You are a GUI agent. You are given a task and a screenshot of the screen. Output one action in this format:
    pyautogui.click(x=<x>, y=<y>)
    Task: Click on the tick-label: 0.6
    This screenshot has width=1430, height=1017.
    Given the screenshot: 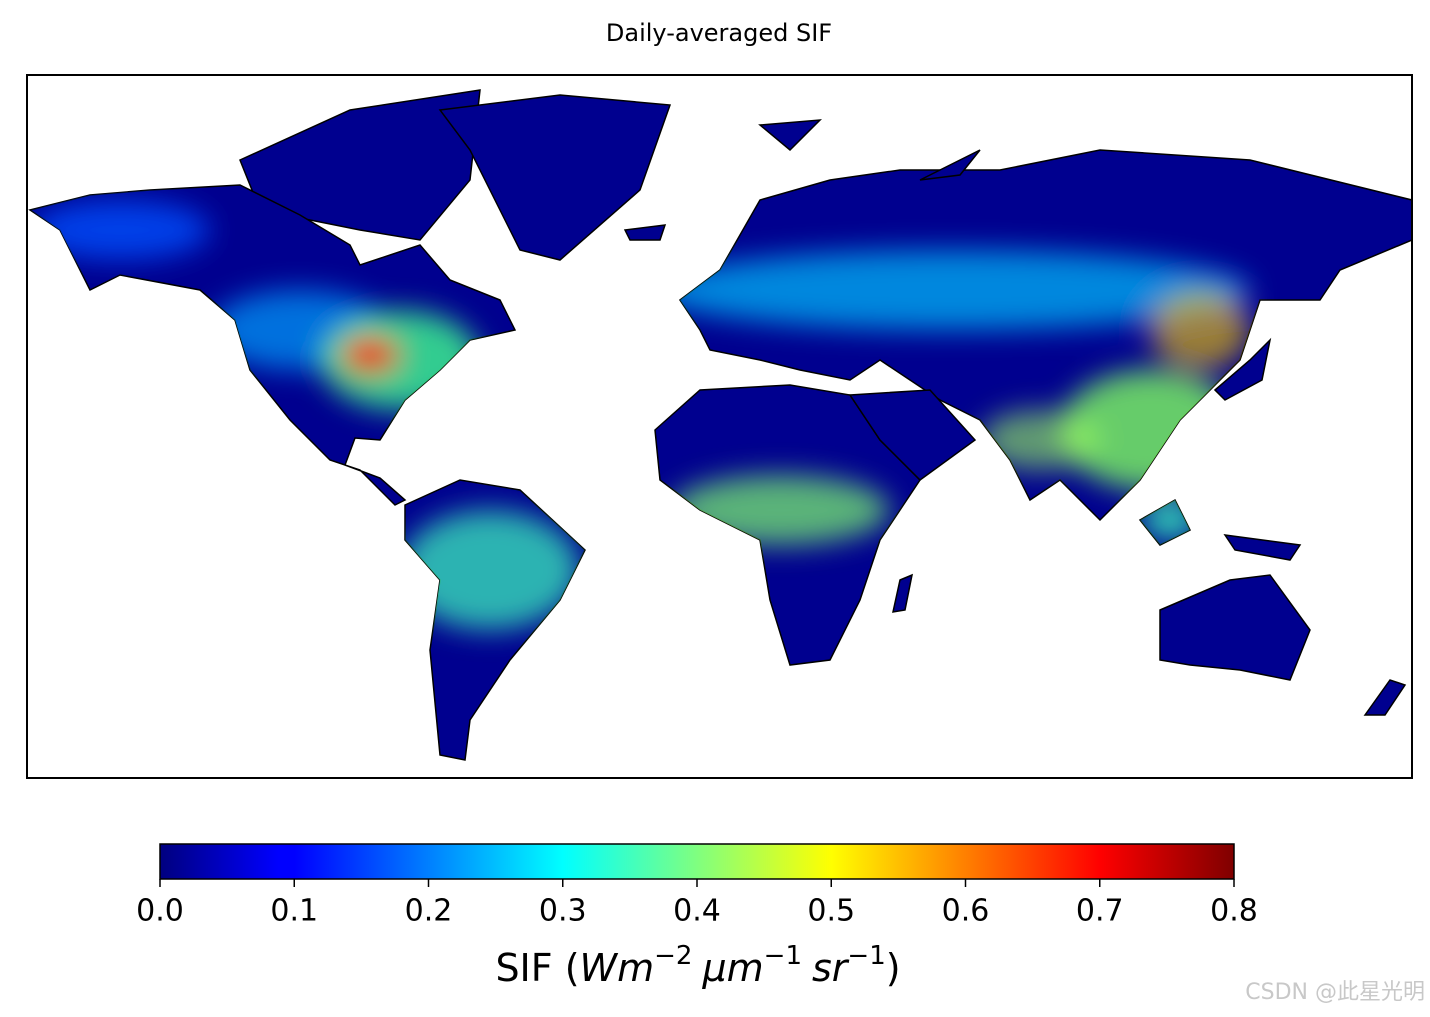 What is the action you would take?
    pyautogui.click(x=966, y=911)
    